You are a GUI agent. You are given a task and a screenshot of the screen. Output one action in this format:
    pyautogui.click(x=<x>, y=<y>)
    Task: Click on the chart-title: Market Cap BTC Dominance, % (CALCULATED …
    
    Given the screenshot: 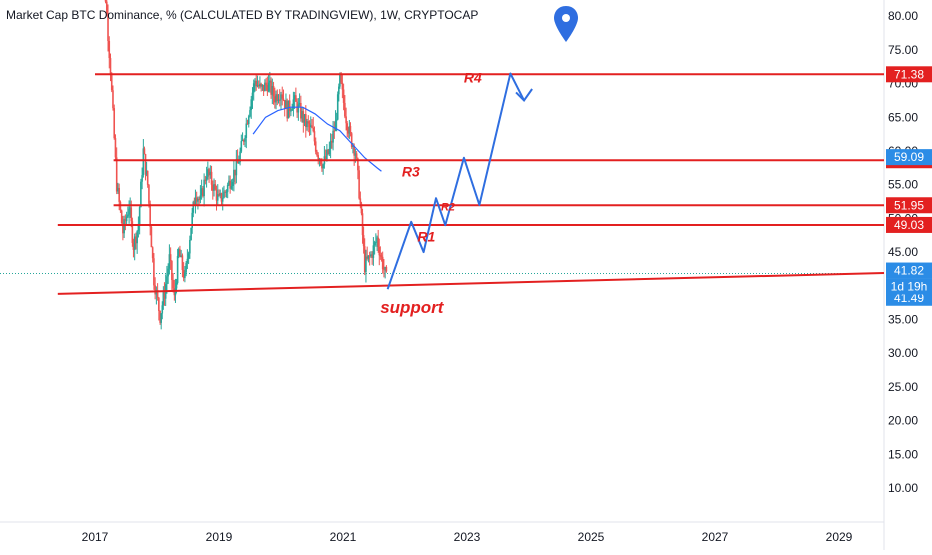 What is the action you would take?
    pyautogui.click(x=242, y=15)
    